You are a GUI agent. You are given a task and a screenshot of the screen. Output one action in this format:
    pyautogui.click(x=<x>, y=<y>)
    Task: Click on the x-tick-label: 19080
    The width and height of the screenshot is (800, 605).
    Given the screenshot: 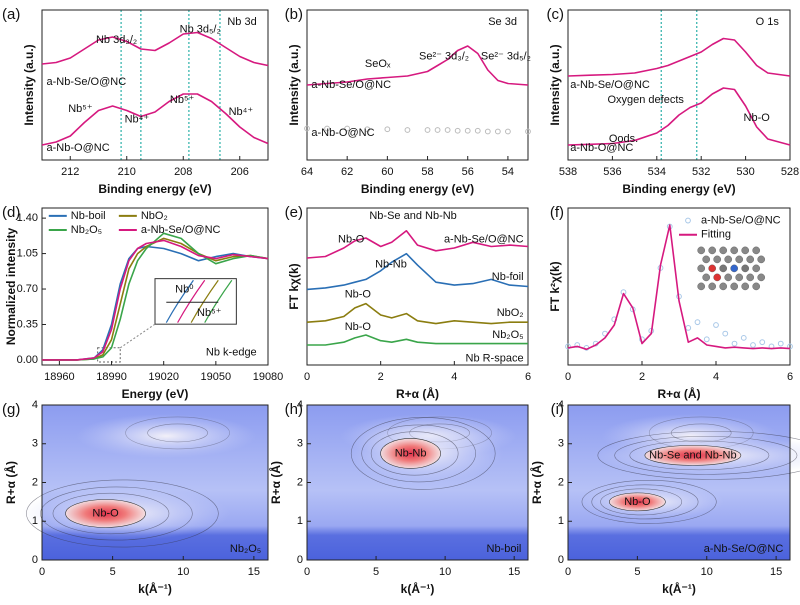 What is the action you would take?
    pyautogui.click(x=268, y=377)
    